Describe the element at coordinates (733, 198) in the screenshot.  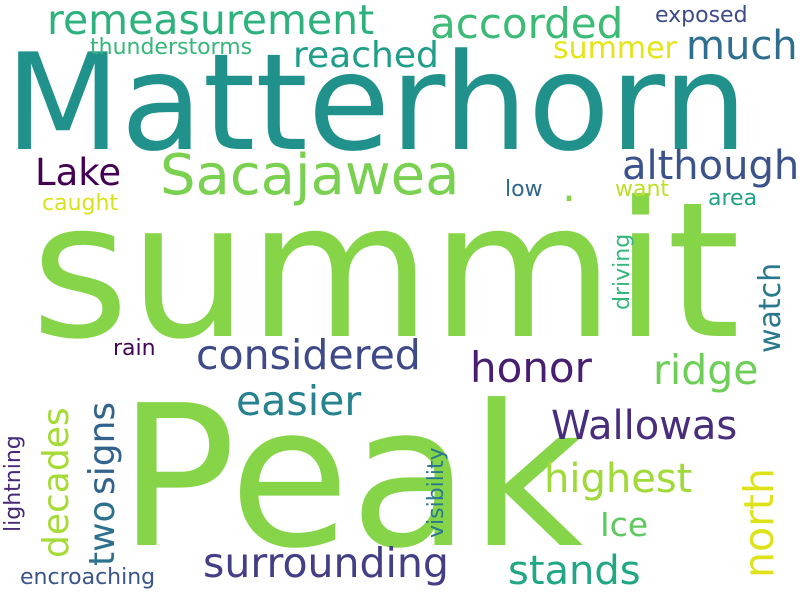
I see `word-area: area` at that location.